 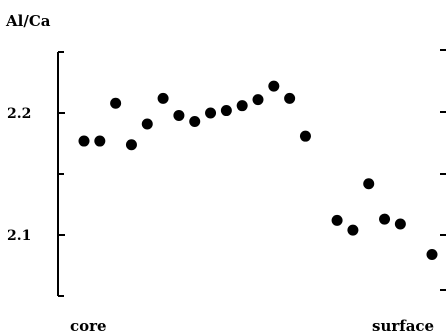 I want to click on y-tick-label: 2.2, so click(x=19, y=114).